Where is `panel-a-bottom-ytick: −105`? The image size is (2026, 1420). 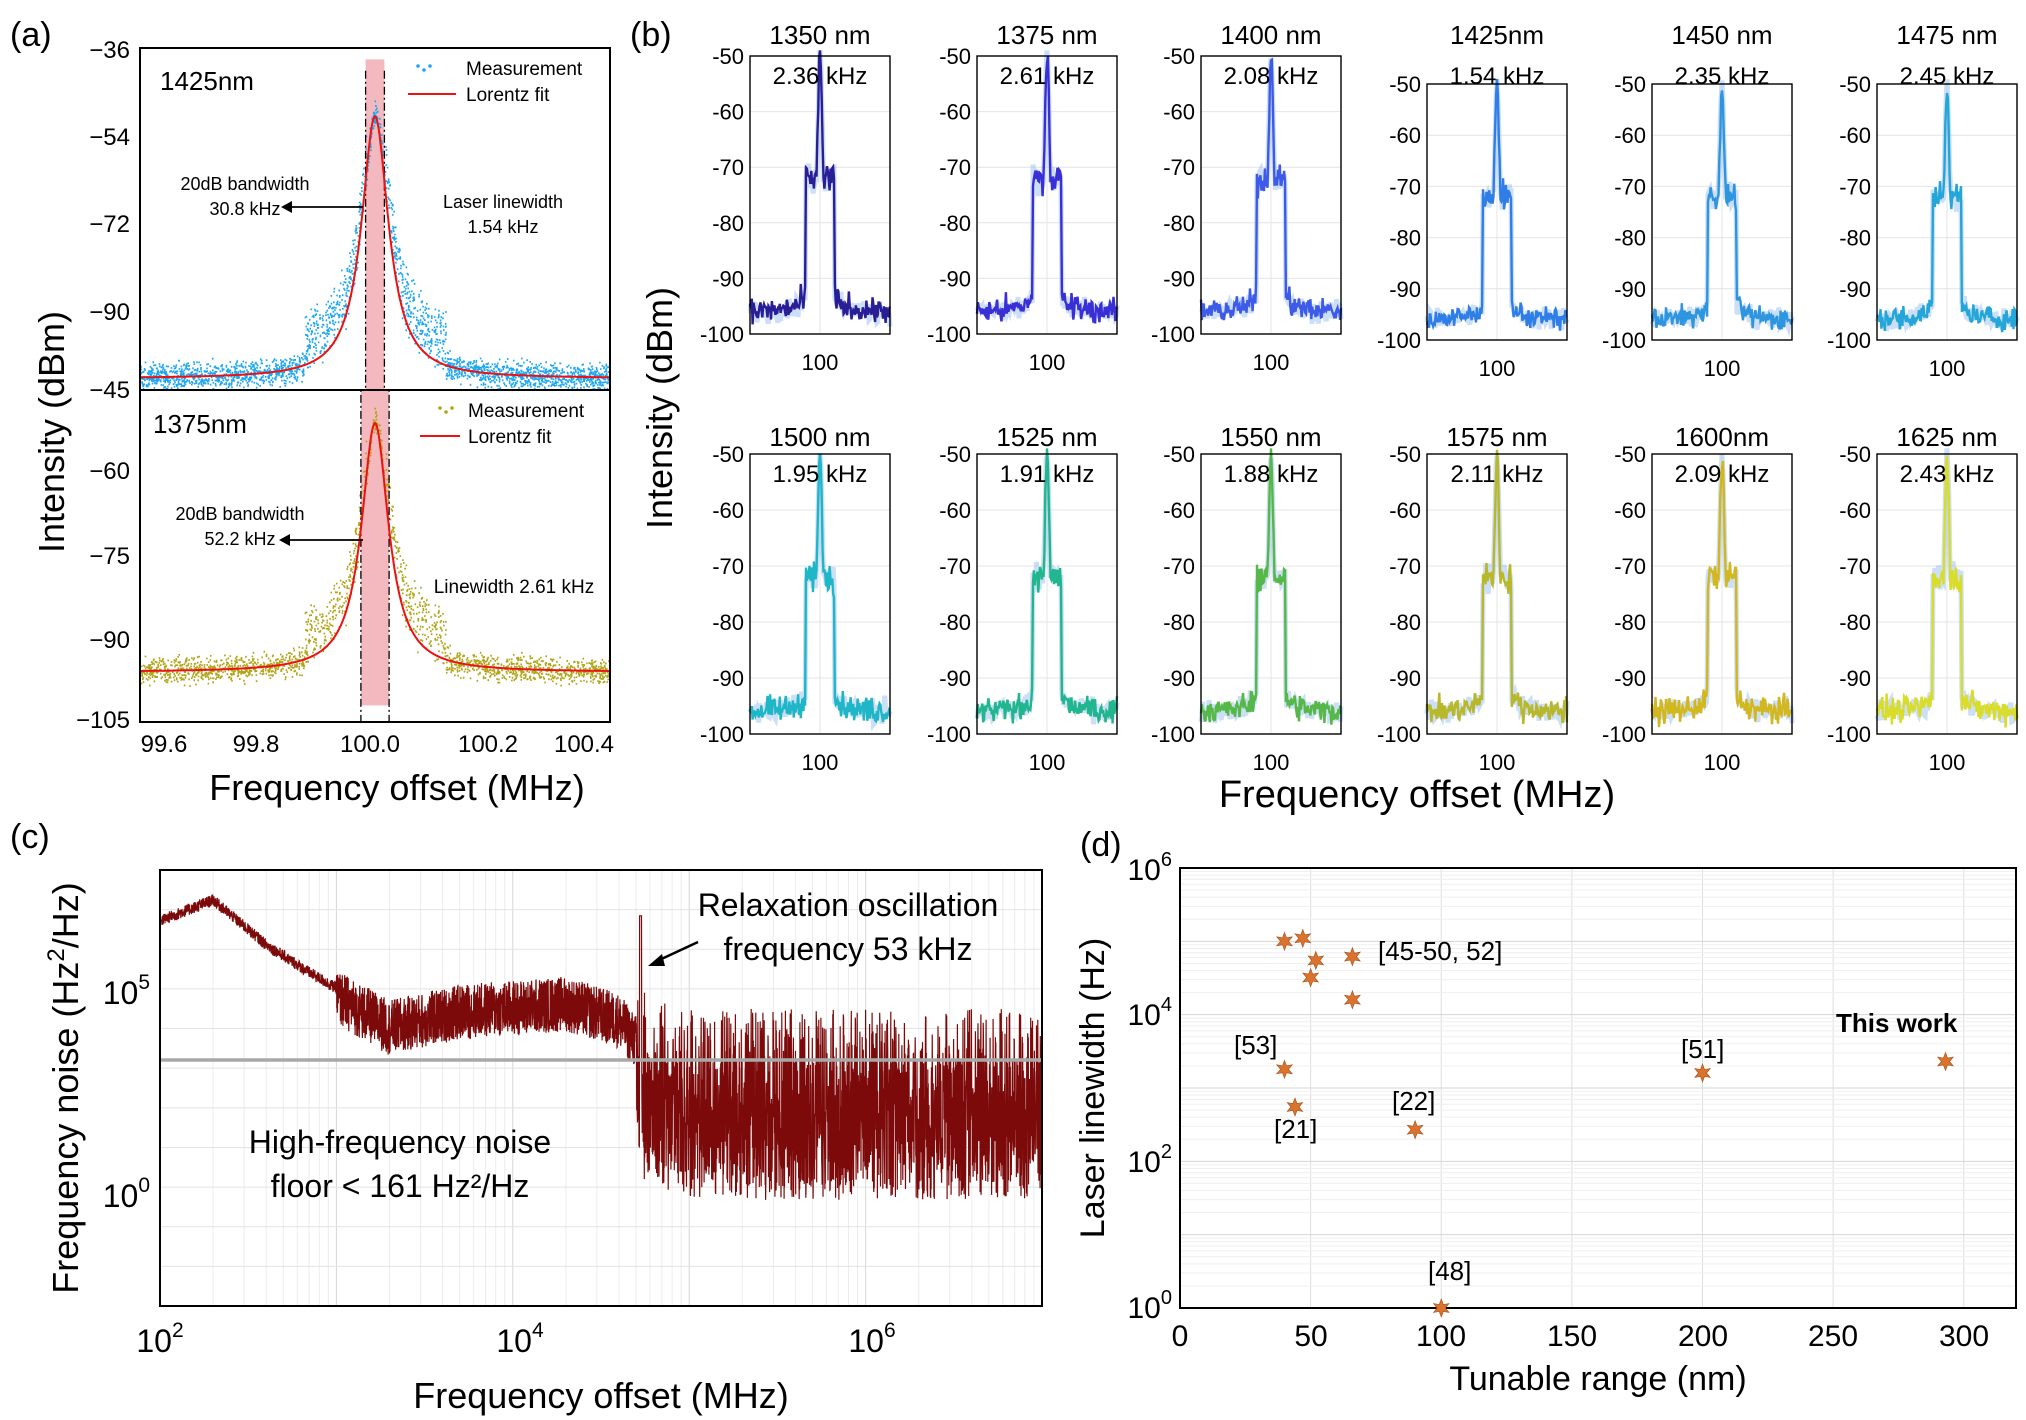
panel-a-bottom-ytick: −105 is located at coordinates (103, 720).